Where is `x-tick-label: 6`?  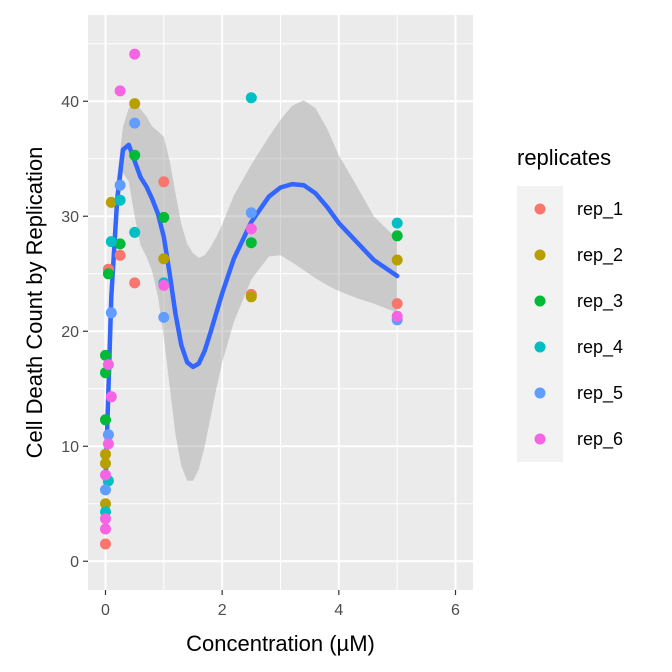
x-tick-label: 6 is located at coordinates (455, 610).